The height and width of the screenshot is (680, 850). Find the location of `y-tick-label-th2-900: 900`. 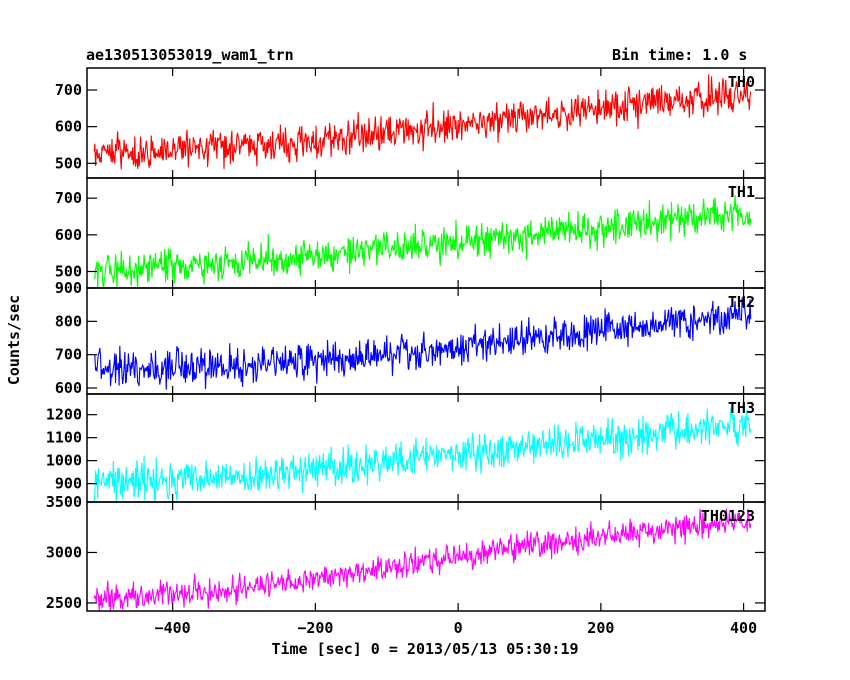

y-tick-label-th2-900: 900 is located at coordinates (68, 288).